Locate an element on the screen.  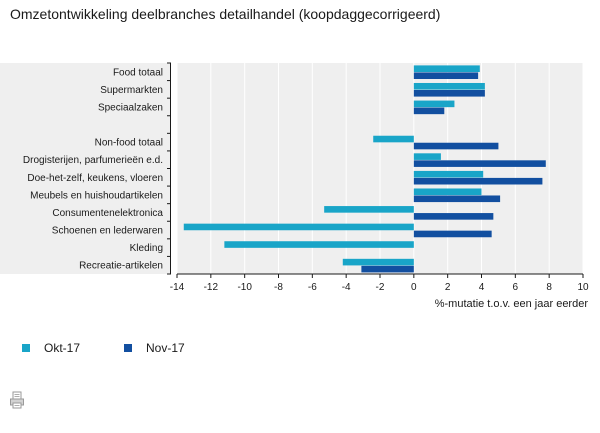
category-label: Doe-het-zelf, keukens, vloeren is located at coordinates (95, 178).